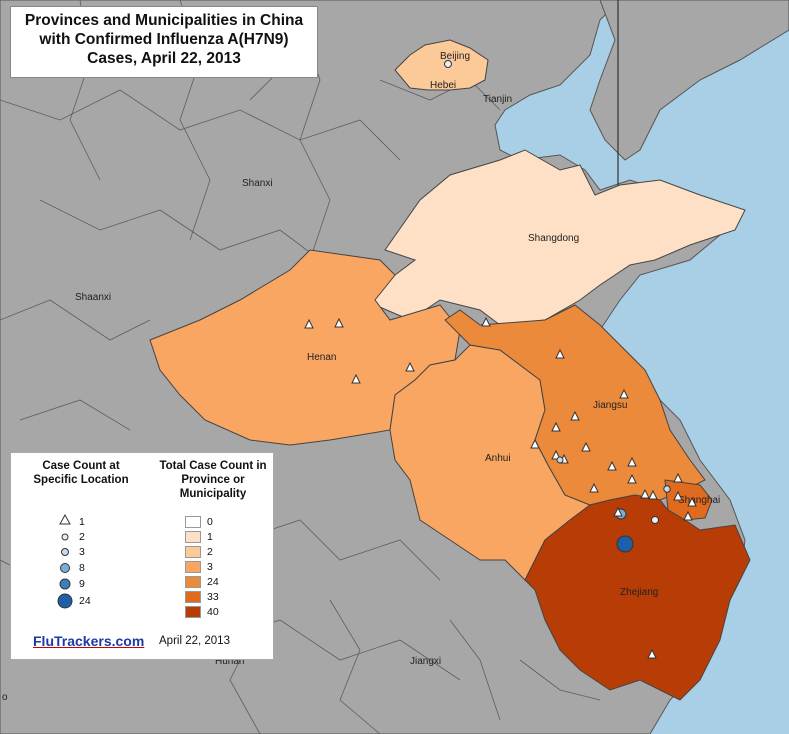 The height and width of the screenshot is (734, 789). What do you see at coordinates (81, 473) in the screenshot?
I see `legend-location-header: Case Count at Specific Location` at bounding box center [81, 473].